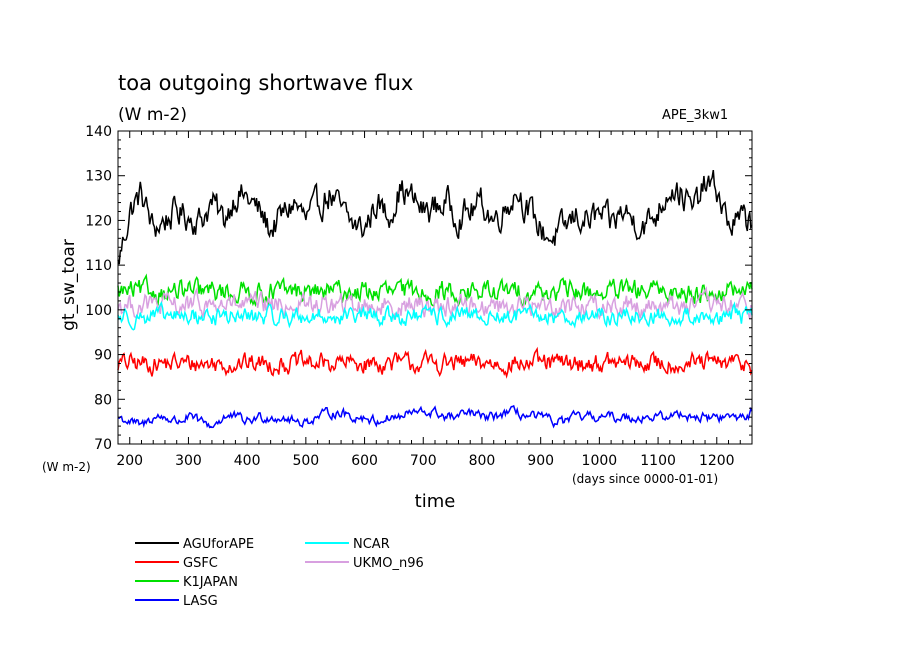 The width and height of the screenshot is (904, 654). I want to click on y-tick-label: 90, so click(103, 356).